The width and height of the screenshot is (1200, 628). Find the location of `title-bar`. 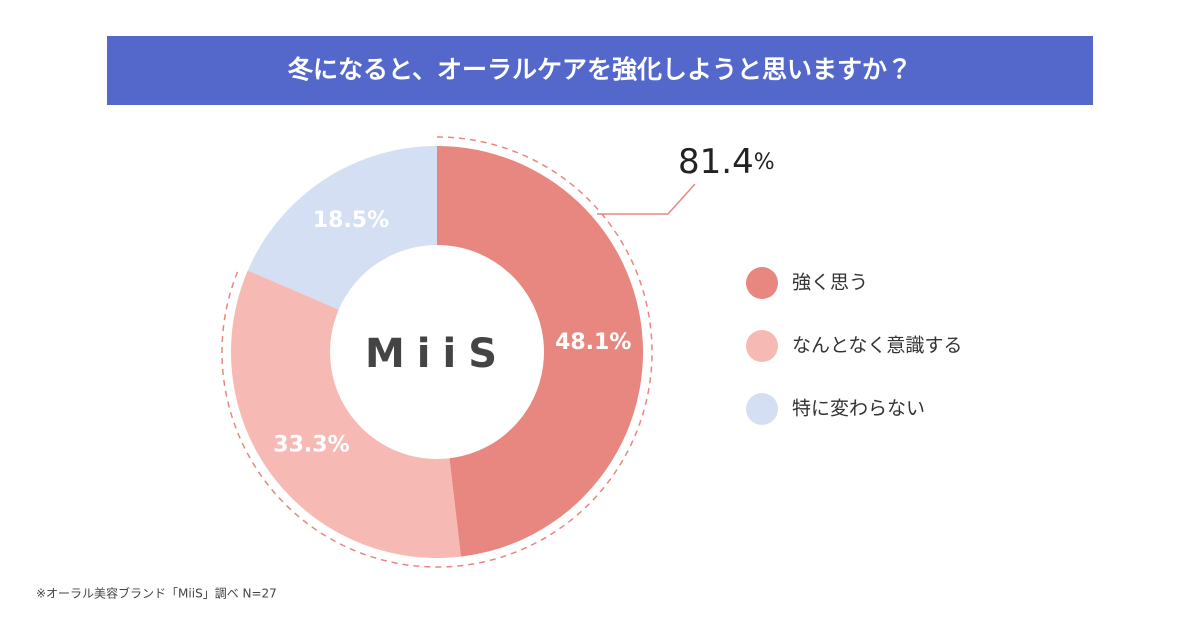

title-bar is located at coordinates (600, 70).